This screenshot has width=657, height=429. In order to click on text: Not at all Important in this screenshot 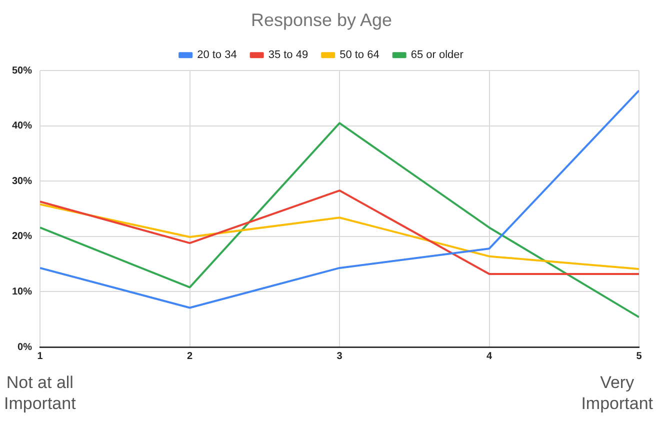, I will do `click(40, 393)`.